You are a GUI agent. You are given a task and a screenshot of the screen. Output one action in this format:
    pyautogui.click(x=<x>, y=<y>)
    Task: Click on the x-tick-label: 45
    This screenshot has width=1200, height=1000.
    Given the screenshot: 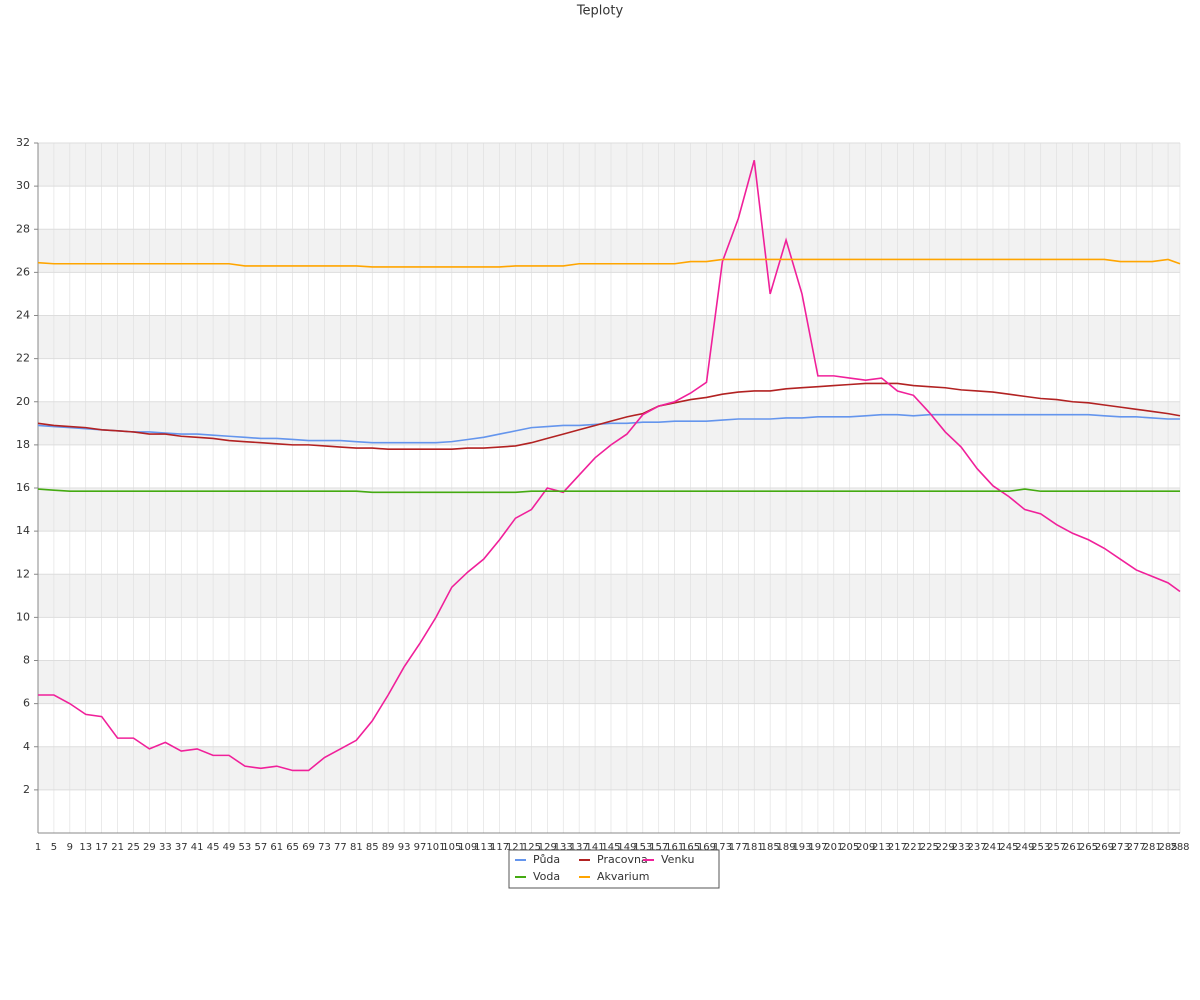 What is the action you would take?
    pyautogui.click(x=213, y=847)
    